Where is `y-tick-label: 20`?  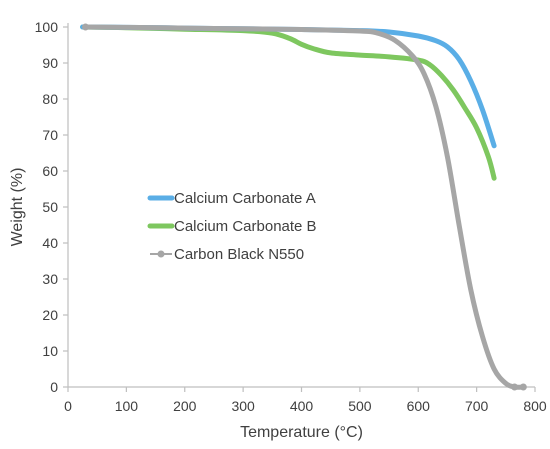
y-tick-label: 20 is located at coordinates (50, 315).